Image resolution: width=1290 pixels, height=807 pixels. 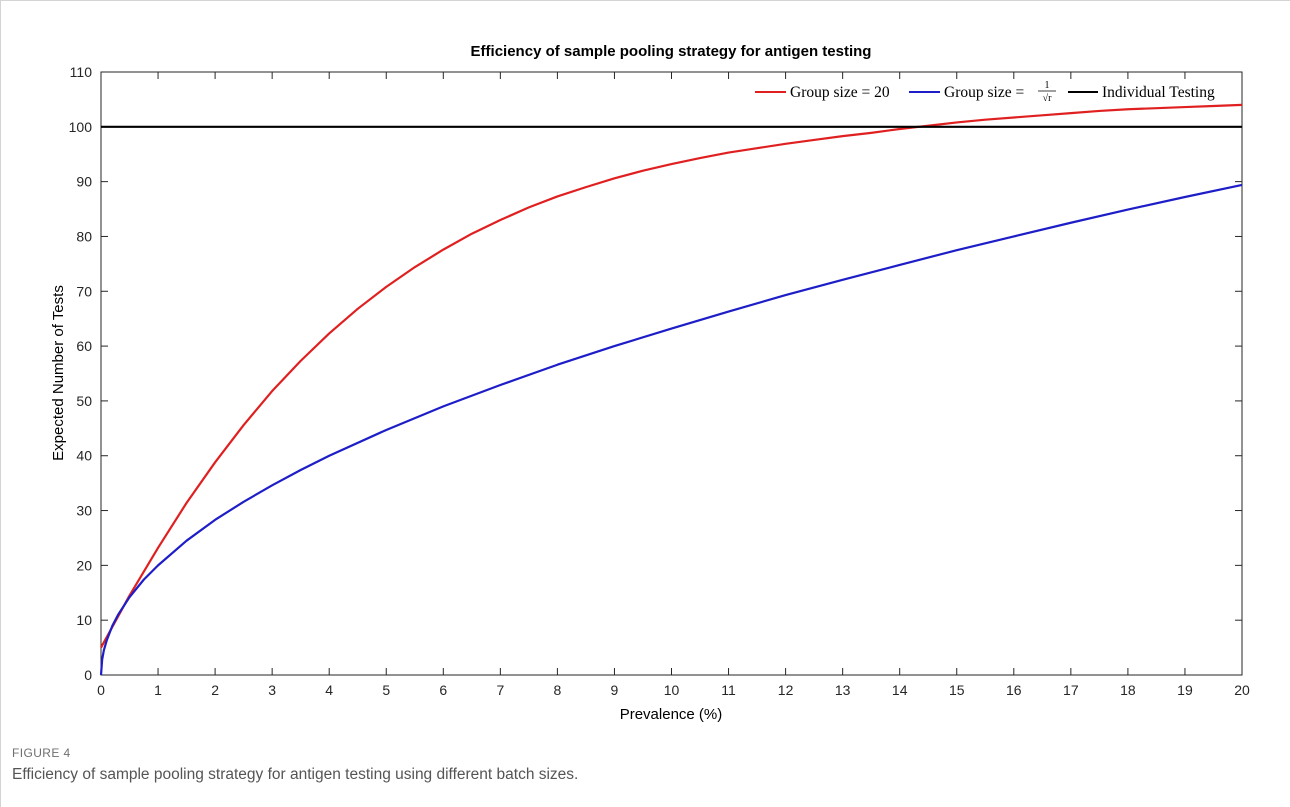 What do you see at coordinates (786, 690) in the screenshot?
I see `x-tick-label: 12` at bounding box center [786, 690].